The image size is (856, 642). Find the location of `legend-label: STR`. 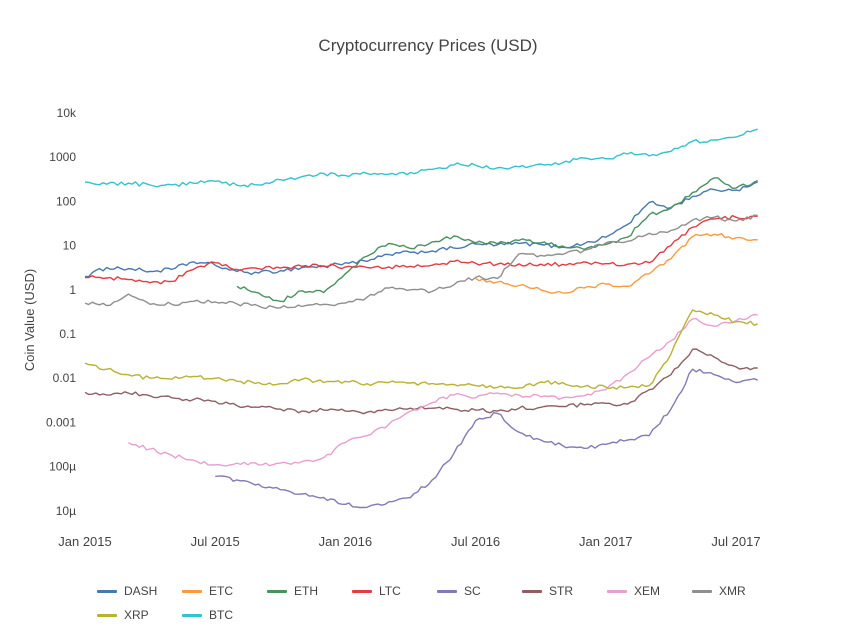

legend-label: STR is located at coordinates (561, 591).